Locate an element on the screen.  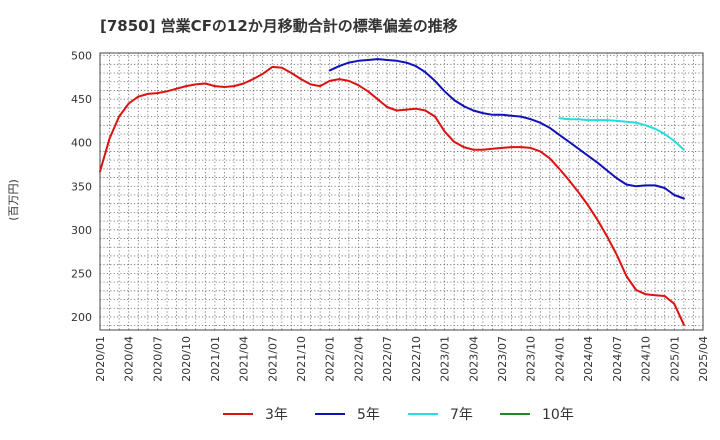
y-tick-label: 350 is located at coordinates (81, 186).